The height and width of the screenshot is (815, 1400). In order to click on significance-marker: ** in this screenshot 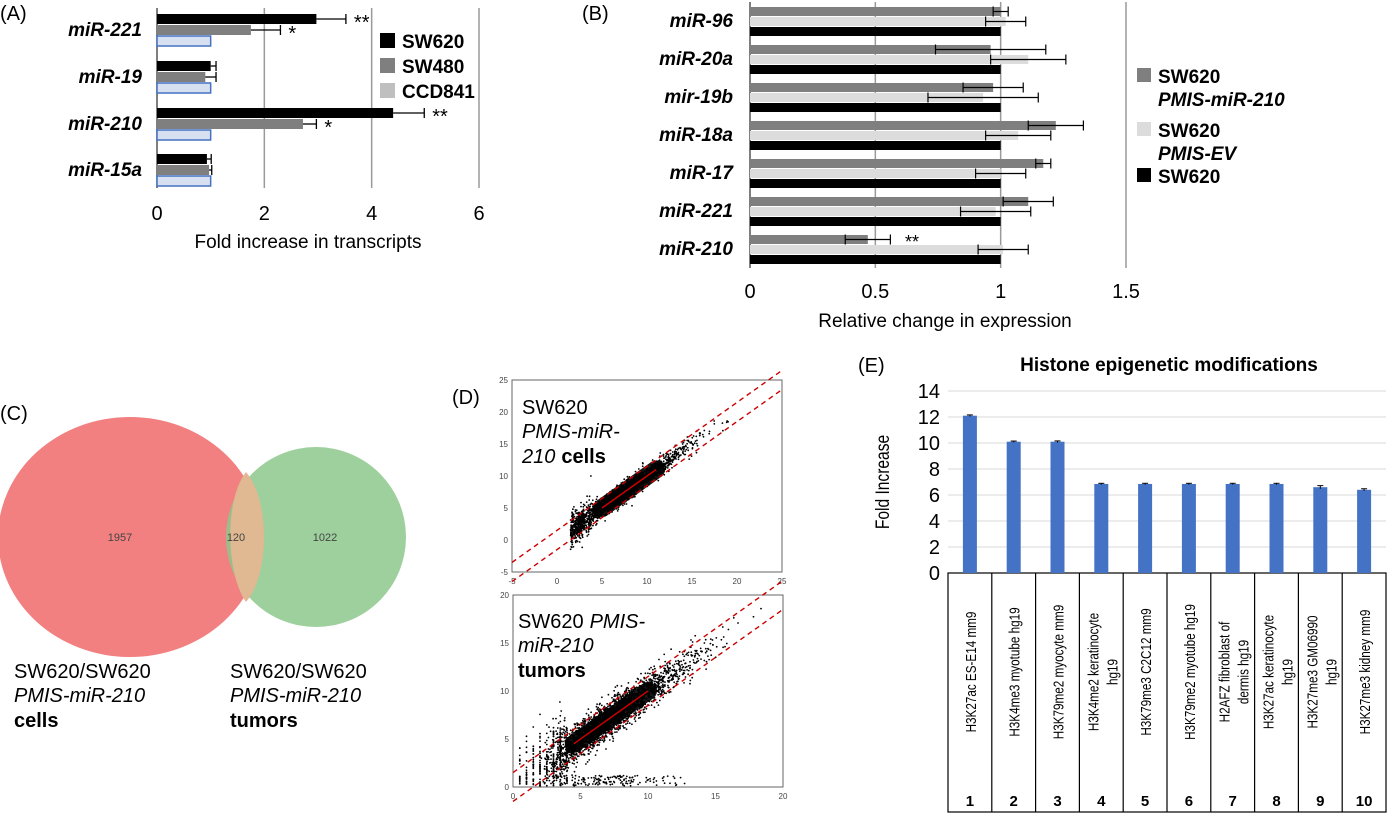, I will do `click(362, 23)`.